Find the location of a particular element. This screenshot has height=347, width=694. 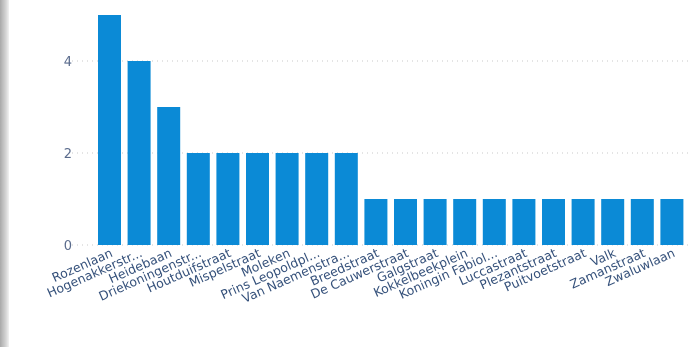

y-tick-label: 2 is located at coordinates (68, 154).